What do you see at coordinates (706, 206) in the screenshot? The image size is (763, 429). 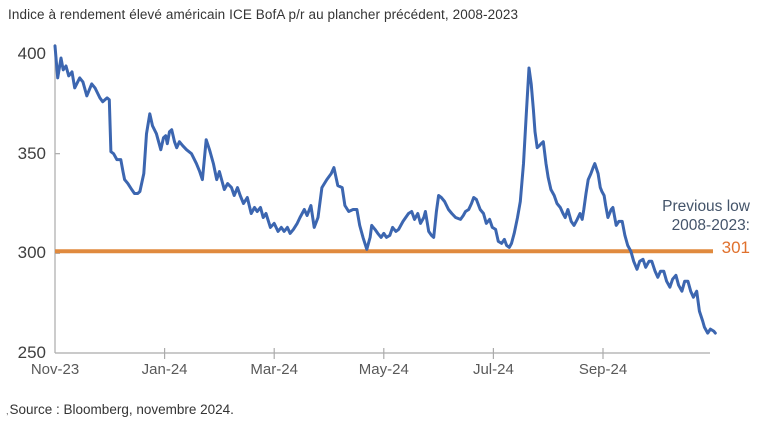 I see `annotation-line1: Previous low` at bounding box center [706, 206].